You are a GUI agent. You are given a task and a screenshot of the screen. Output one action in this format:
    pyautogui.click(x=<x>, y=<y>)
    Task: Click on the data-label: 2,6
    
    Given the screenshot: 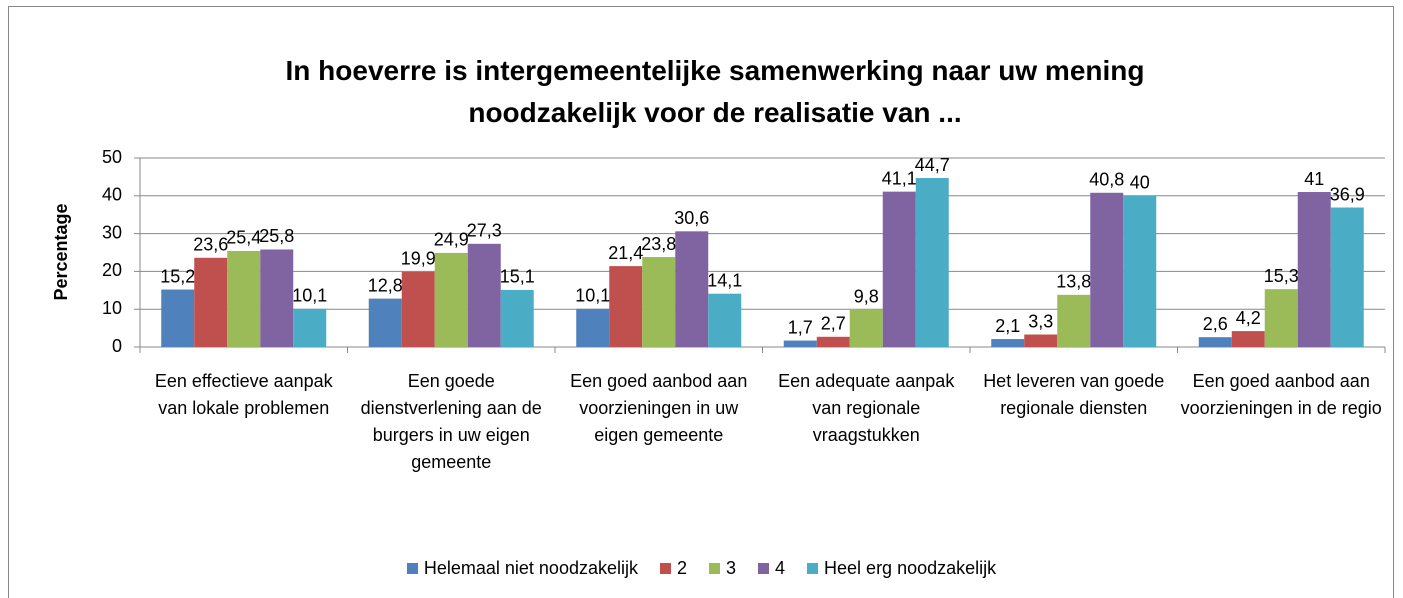 What is the action you would take?
    pyautogui.click(x=1215, y=324)
    